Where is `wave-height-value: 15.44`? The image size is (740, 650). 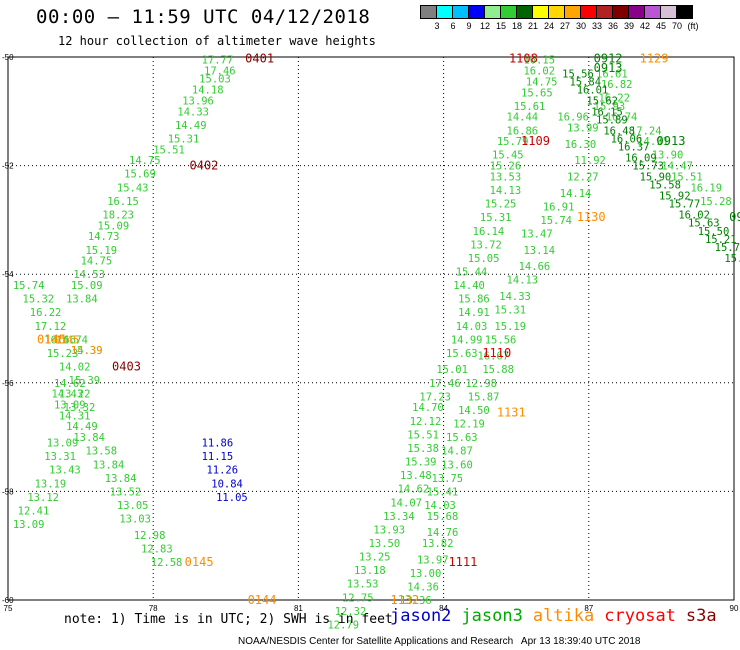
wave-height-value: 15.44 is located at coordinates (472, 272).